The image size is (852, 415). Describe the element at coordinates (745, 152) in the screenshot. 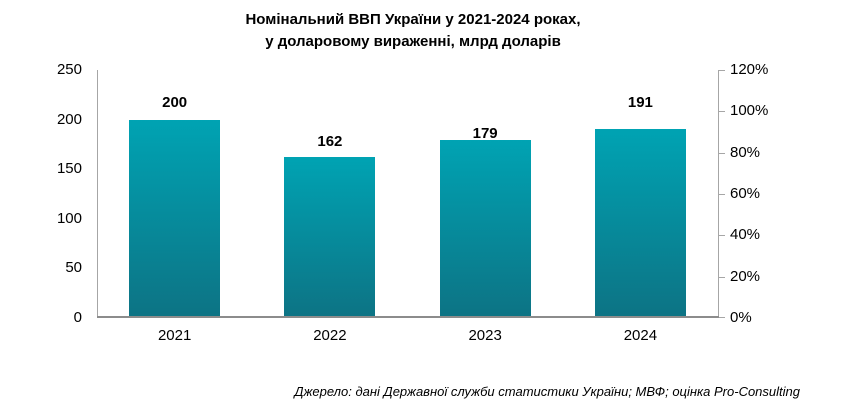

I see `right-axis-tick-label: 80%` at that location.